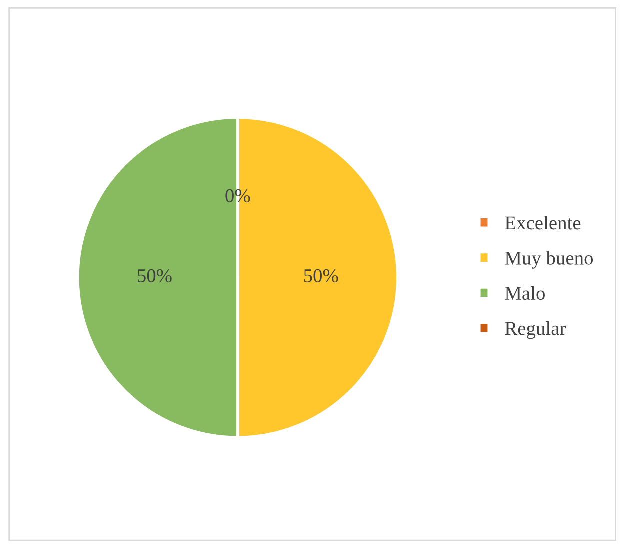 This screenshot has height=546, width=622. I want to click on legend-label: Muy bueno, so click(549, 260).